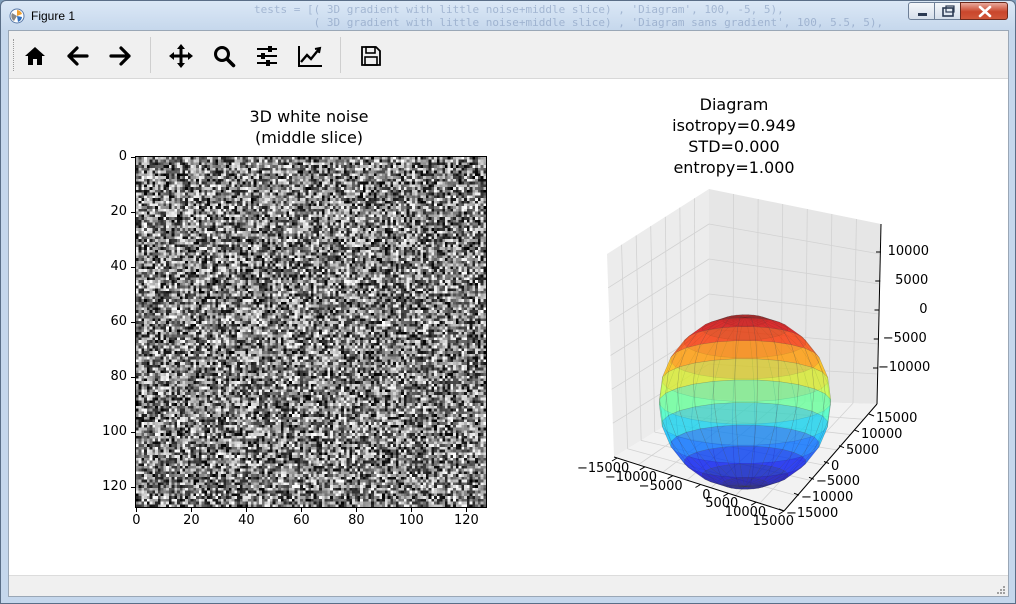 This screenshot has height=604, width=1016. I want to click on sliders-icon, so click(267, 56).